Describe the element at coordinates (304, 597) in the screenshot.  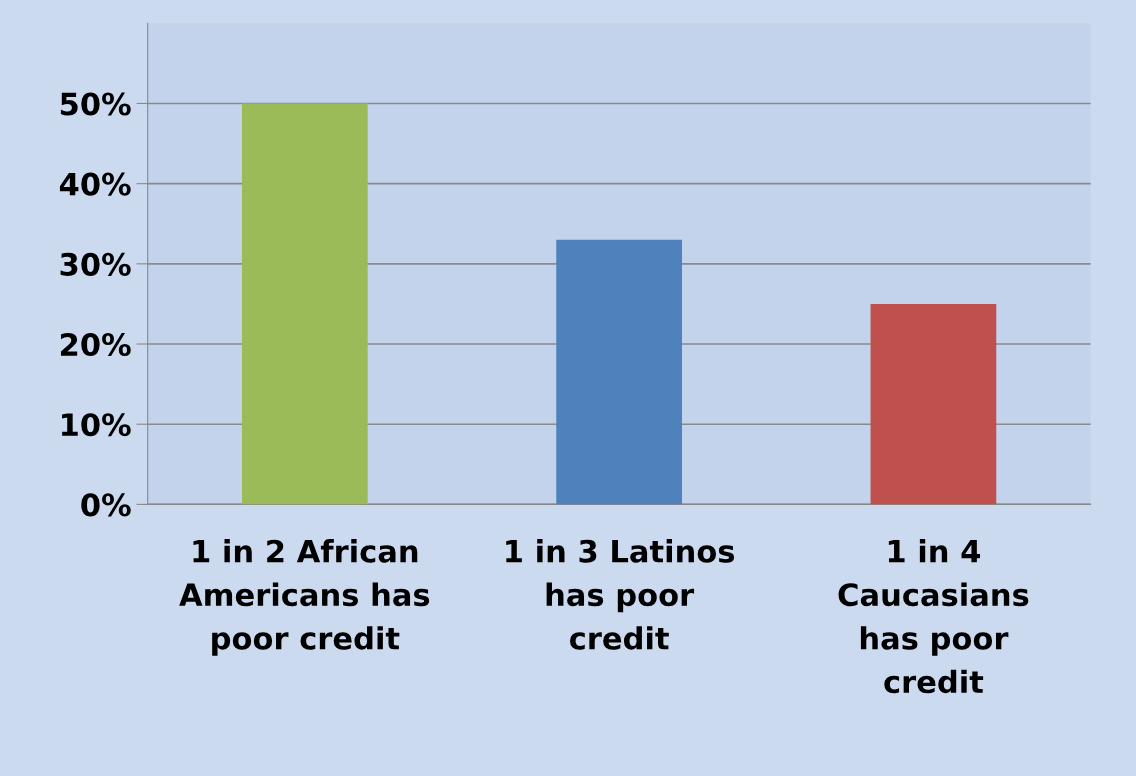
I see `x-tick-label: 1 in 2 African Americans has poor credit` at that location.